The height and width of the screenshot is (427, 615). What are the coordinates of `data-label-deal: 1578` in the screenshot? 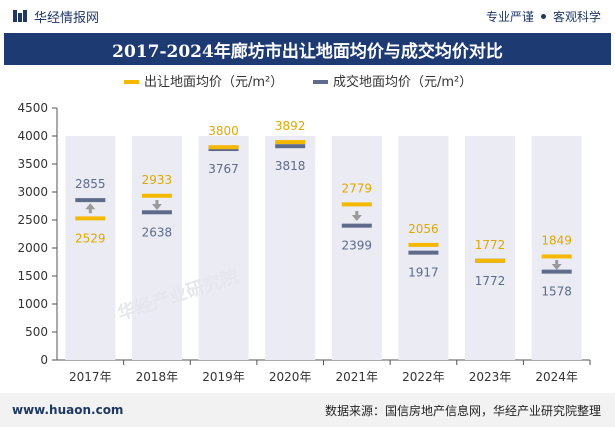 It's located at (556, 292).